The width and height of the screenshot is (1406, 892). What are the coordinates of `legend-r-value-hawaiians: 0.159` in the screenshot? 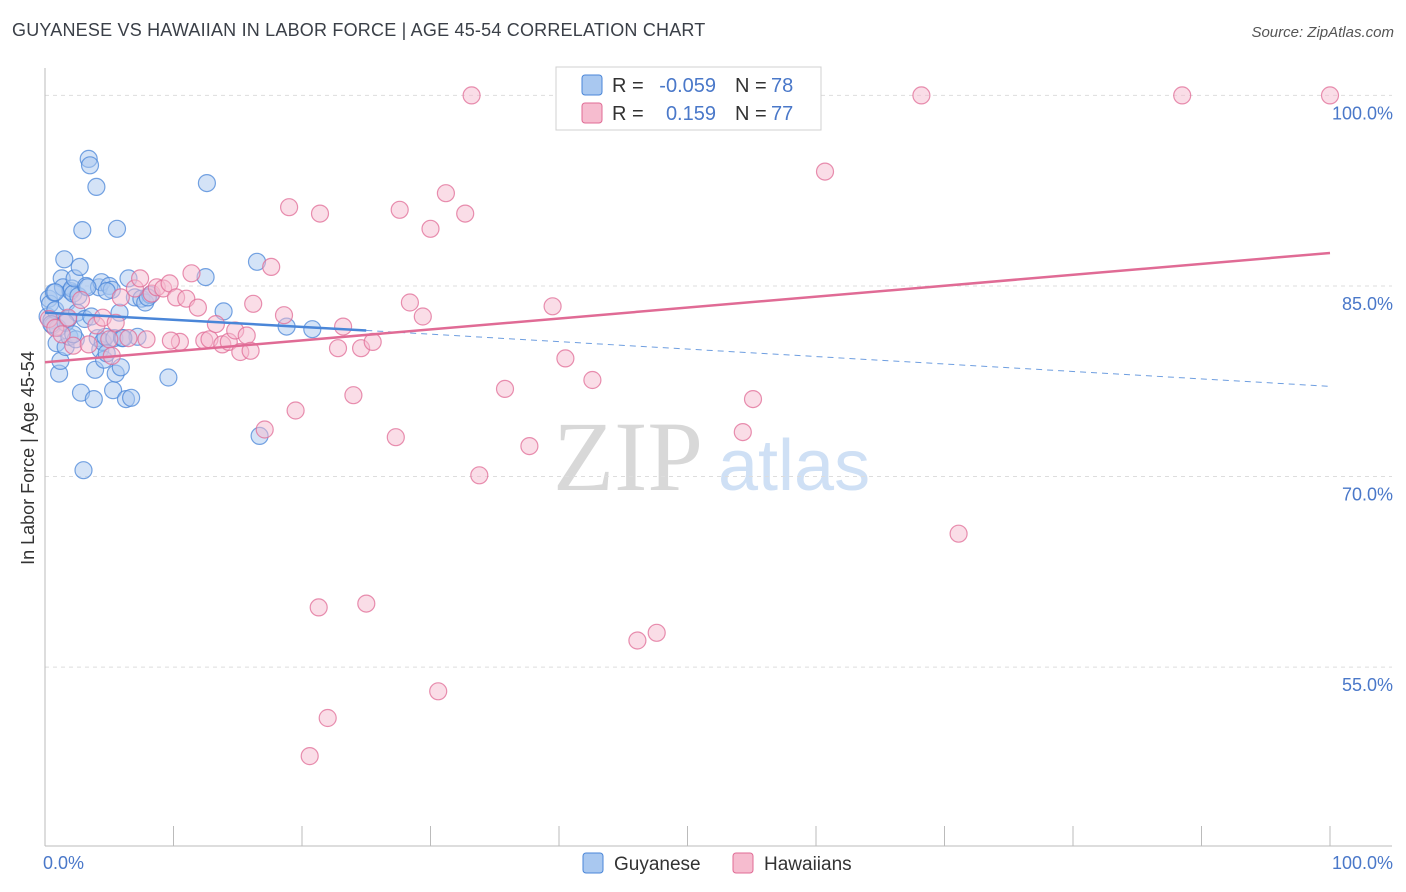 It's located at (691, 114).